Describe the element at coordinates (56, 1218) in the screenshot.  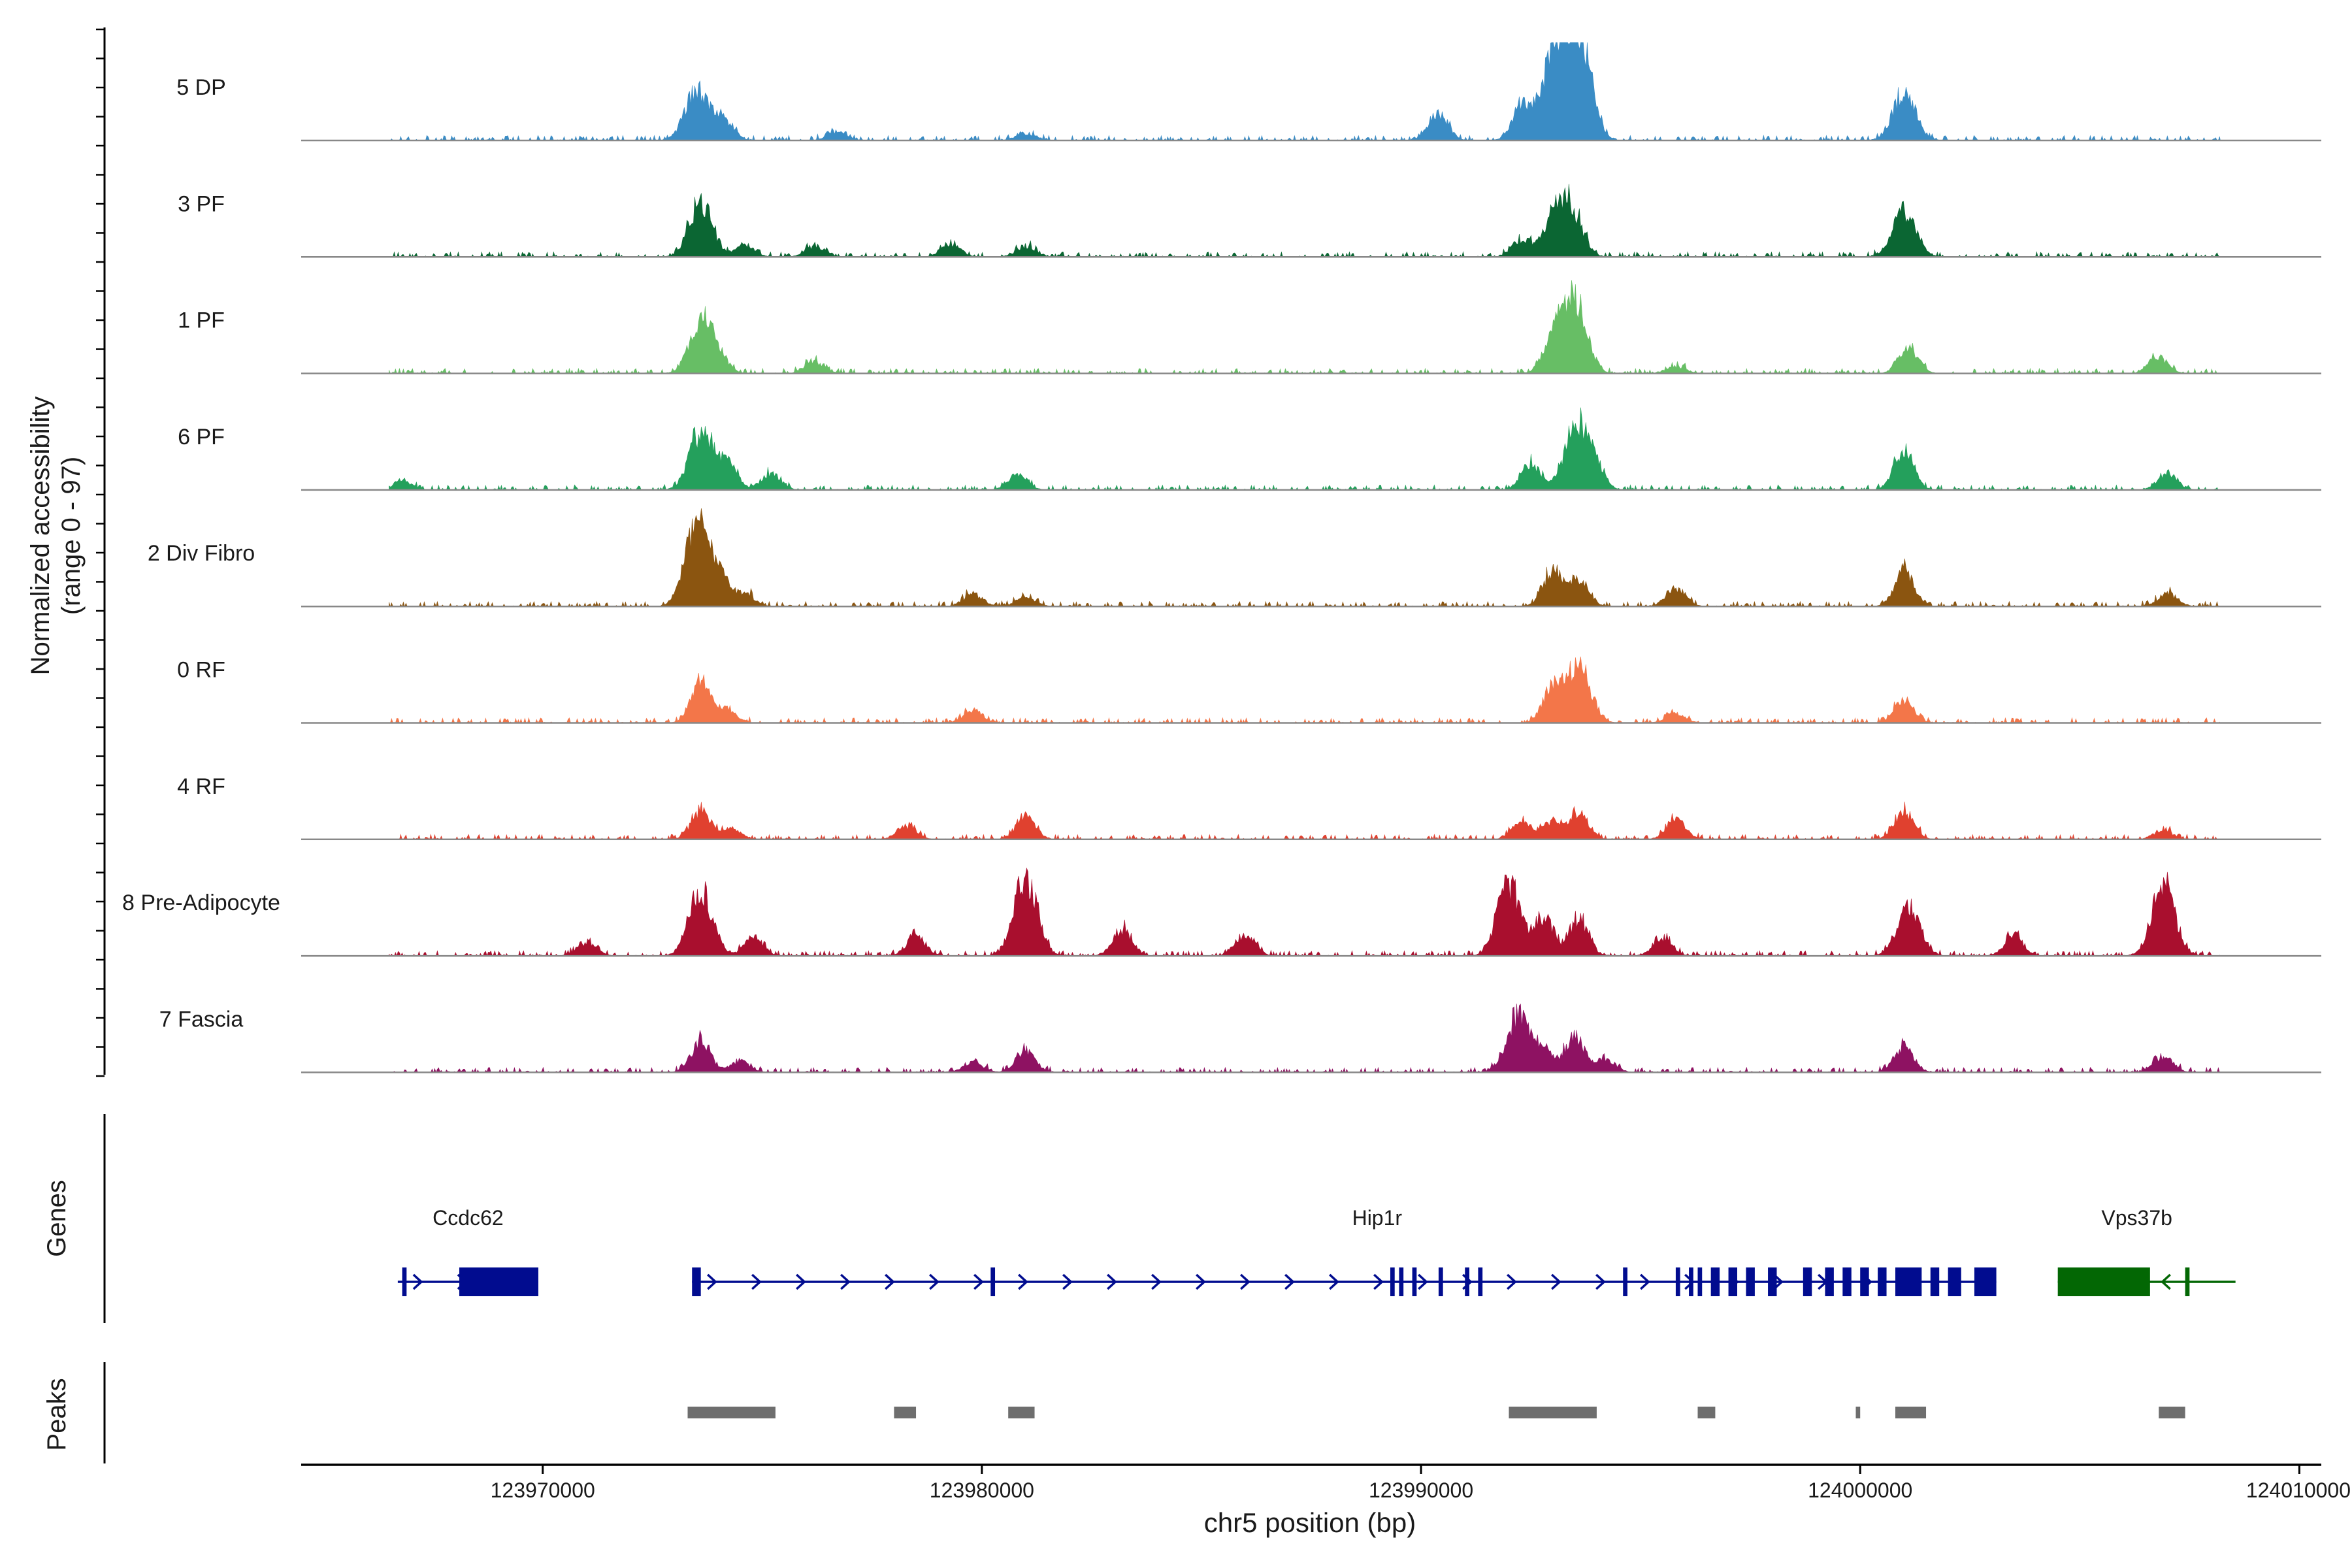
I see `genes-panel-title: Genes` at that location.